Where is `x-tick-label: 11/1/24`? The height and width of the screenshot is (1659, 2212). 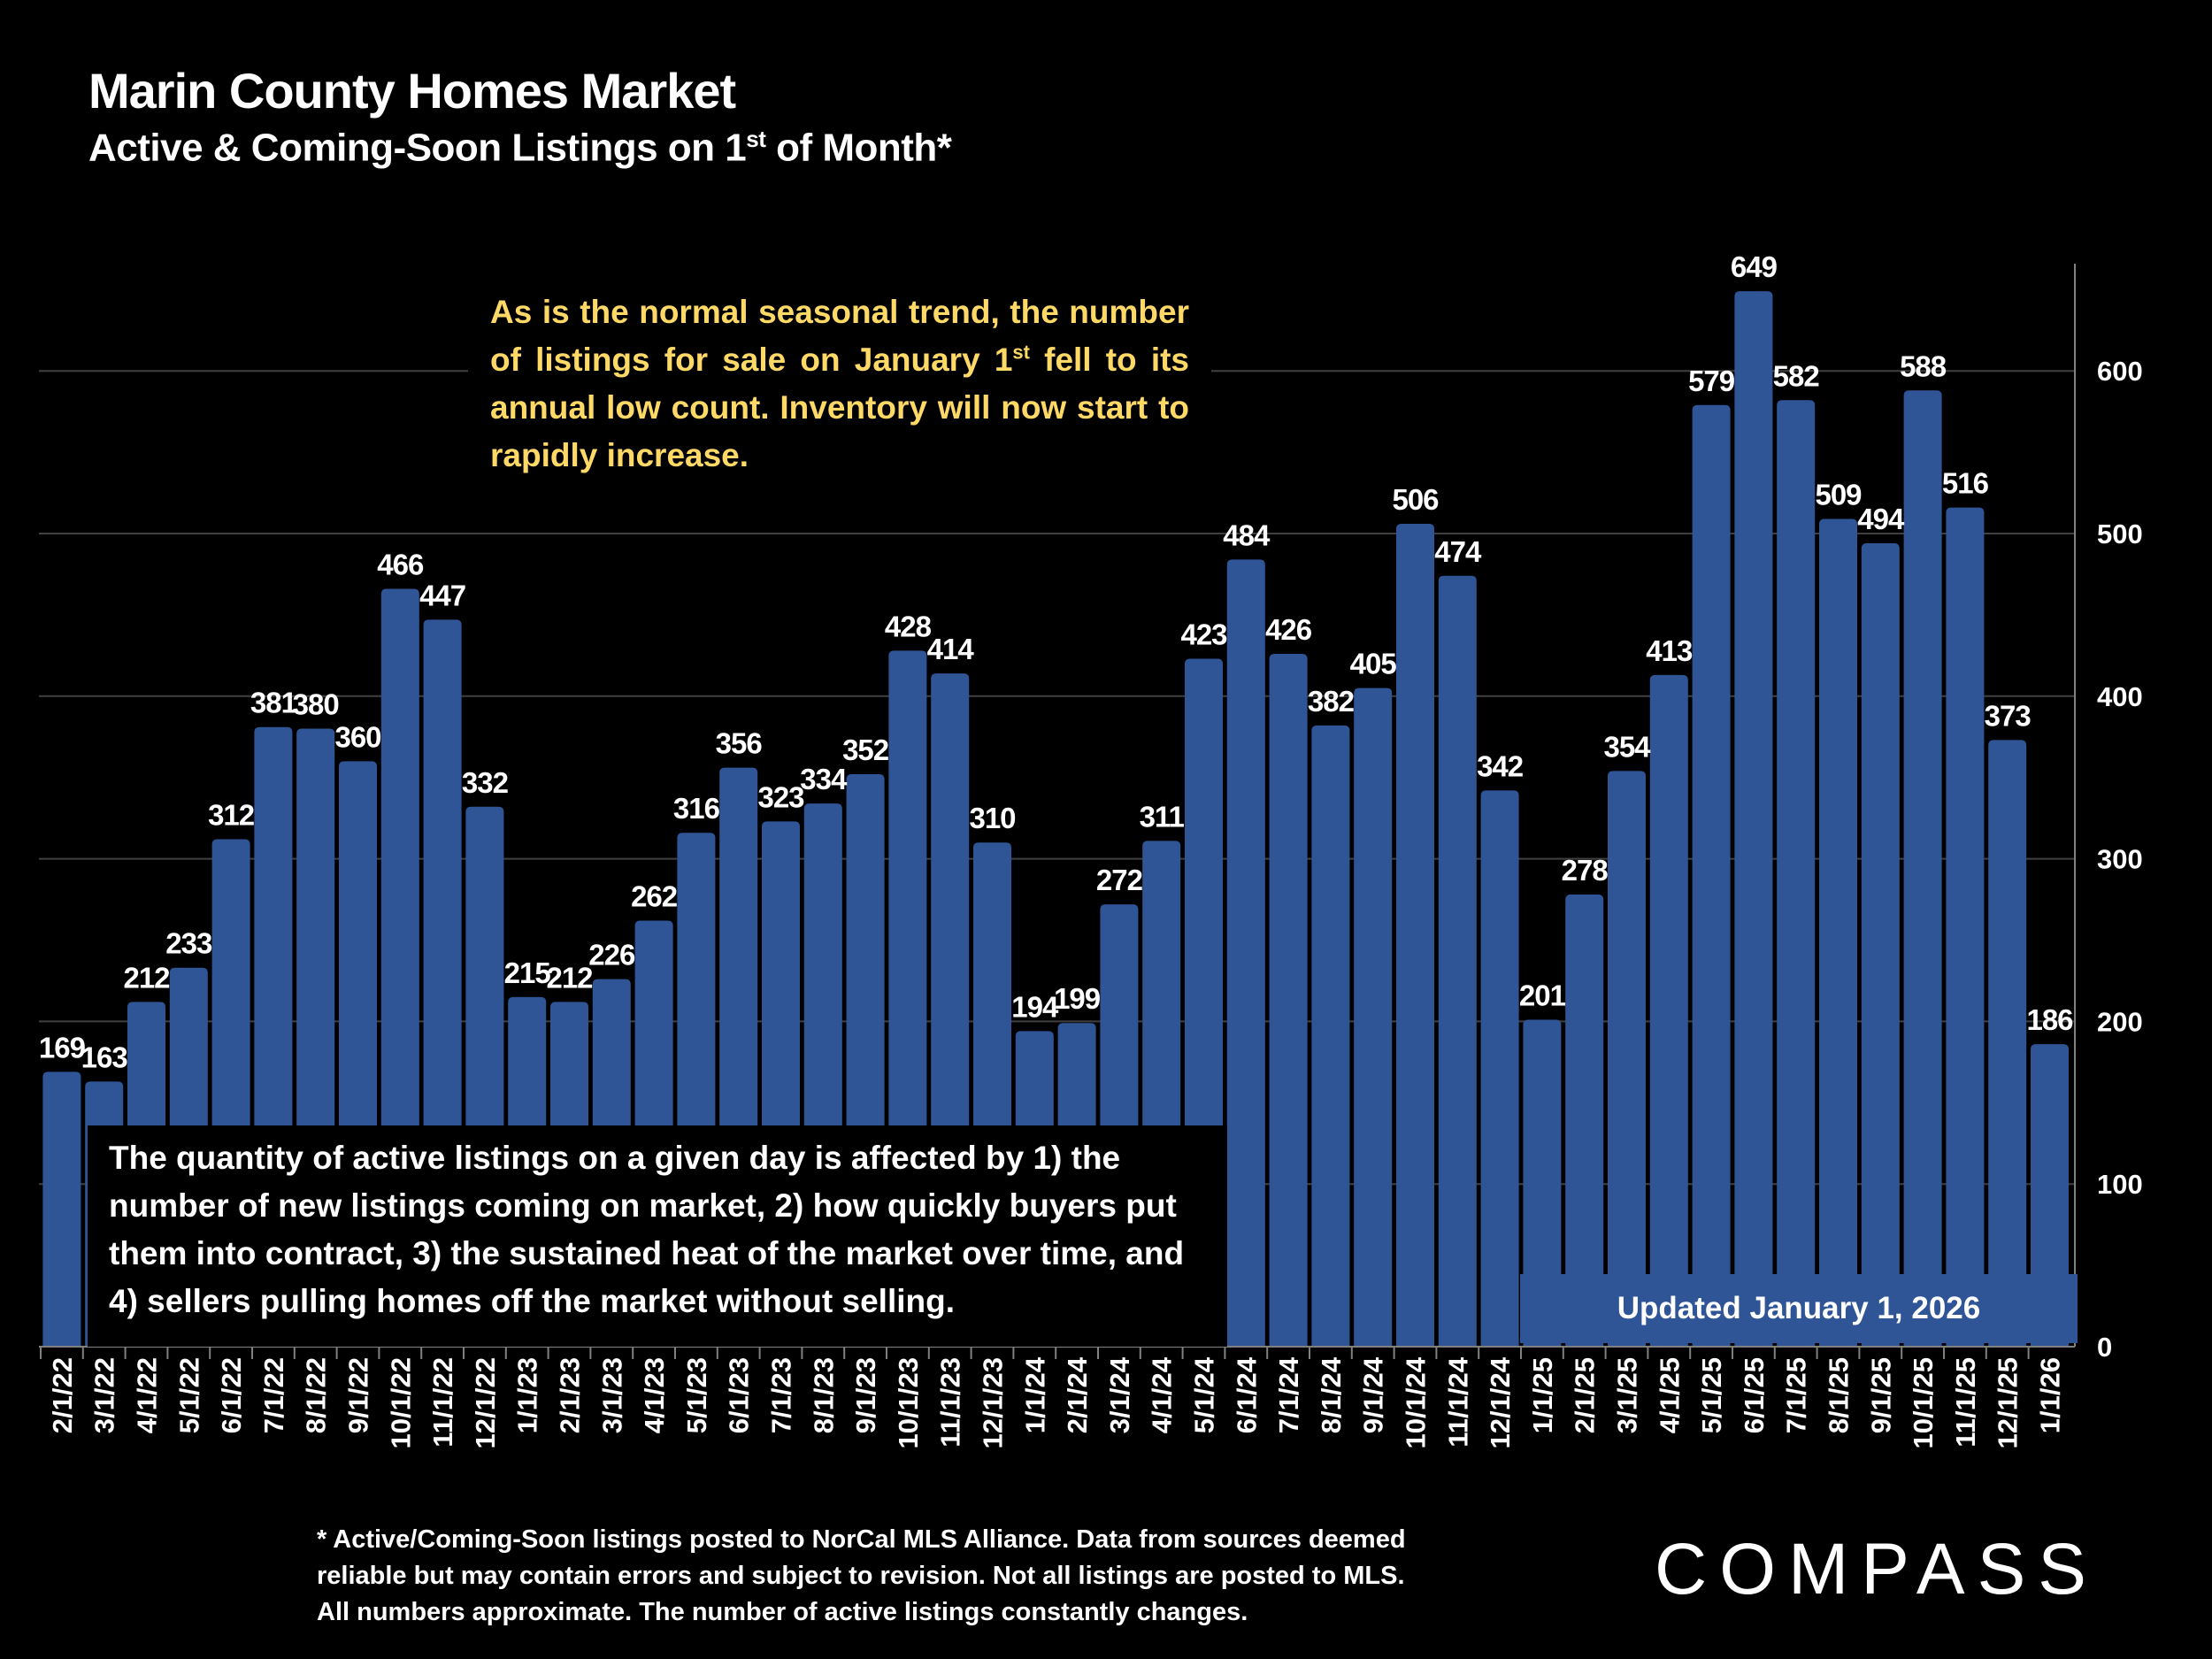
x-tick-label: 11/1/24 is located at coordinates (1458, 1401).